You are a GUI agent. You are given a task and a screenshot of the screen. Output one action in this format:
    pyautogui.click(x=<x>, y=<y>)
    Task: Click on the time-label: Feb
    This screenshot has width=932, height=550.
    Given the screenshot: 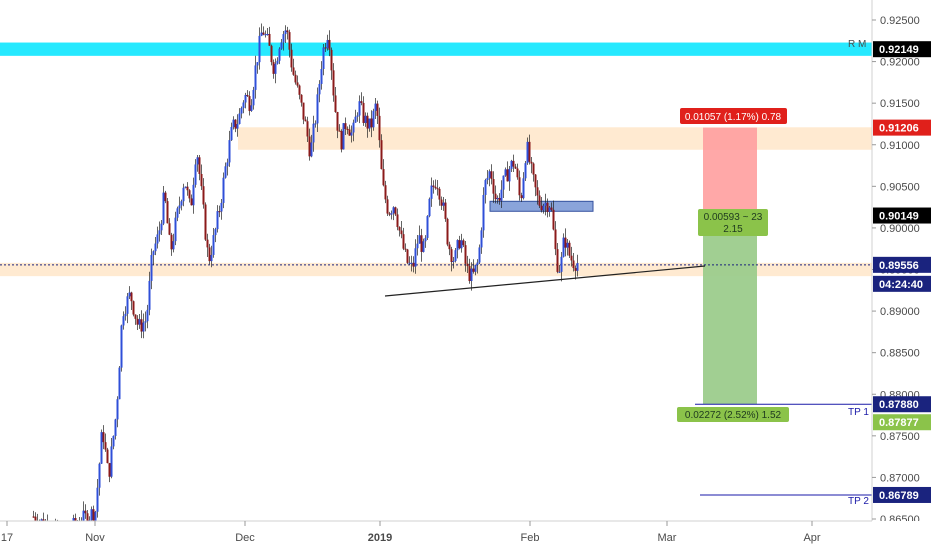 What is the action you would take?
    pyautogui.click(x=530, y=538)
    